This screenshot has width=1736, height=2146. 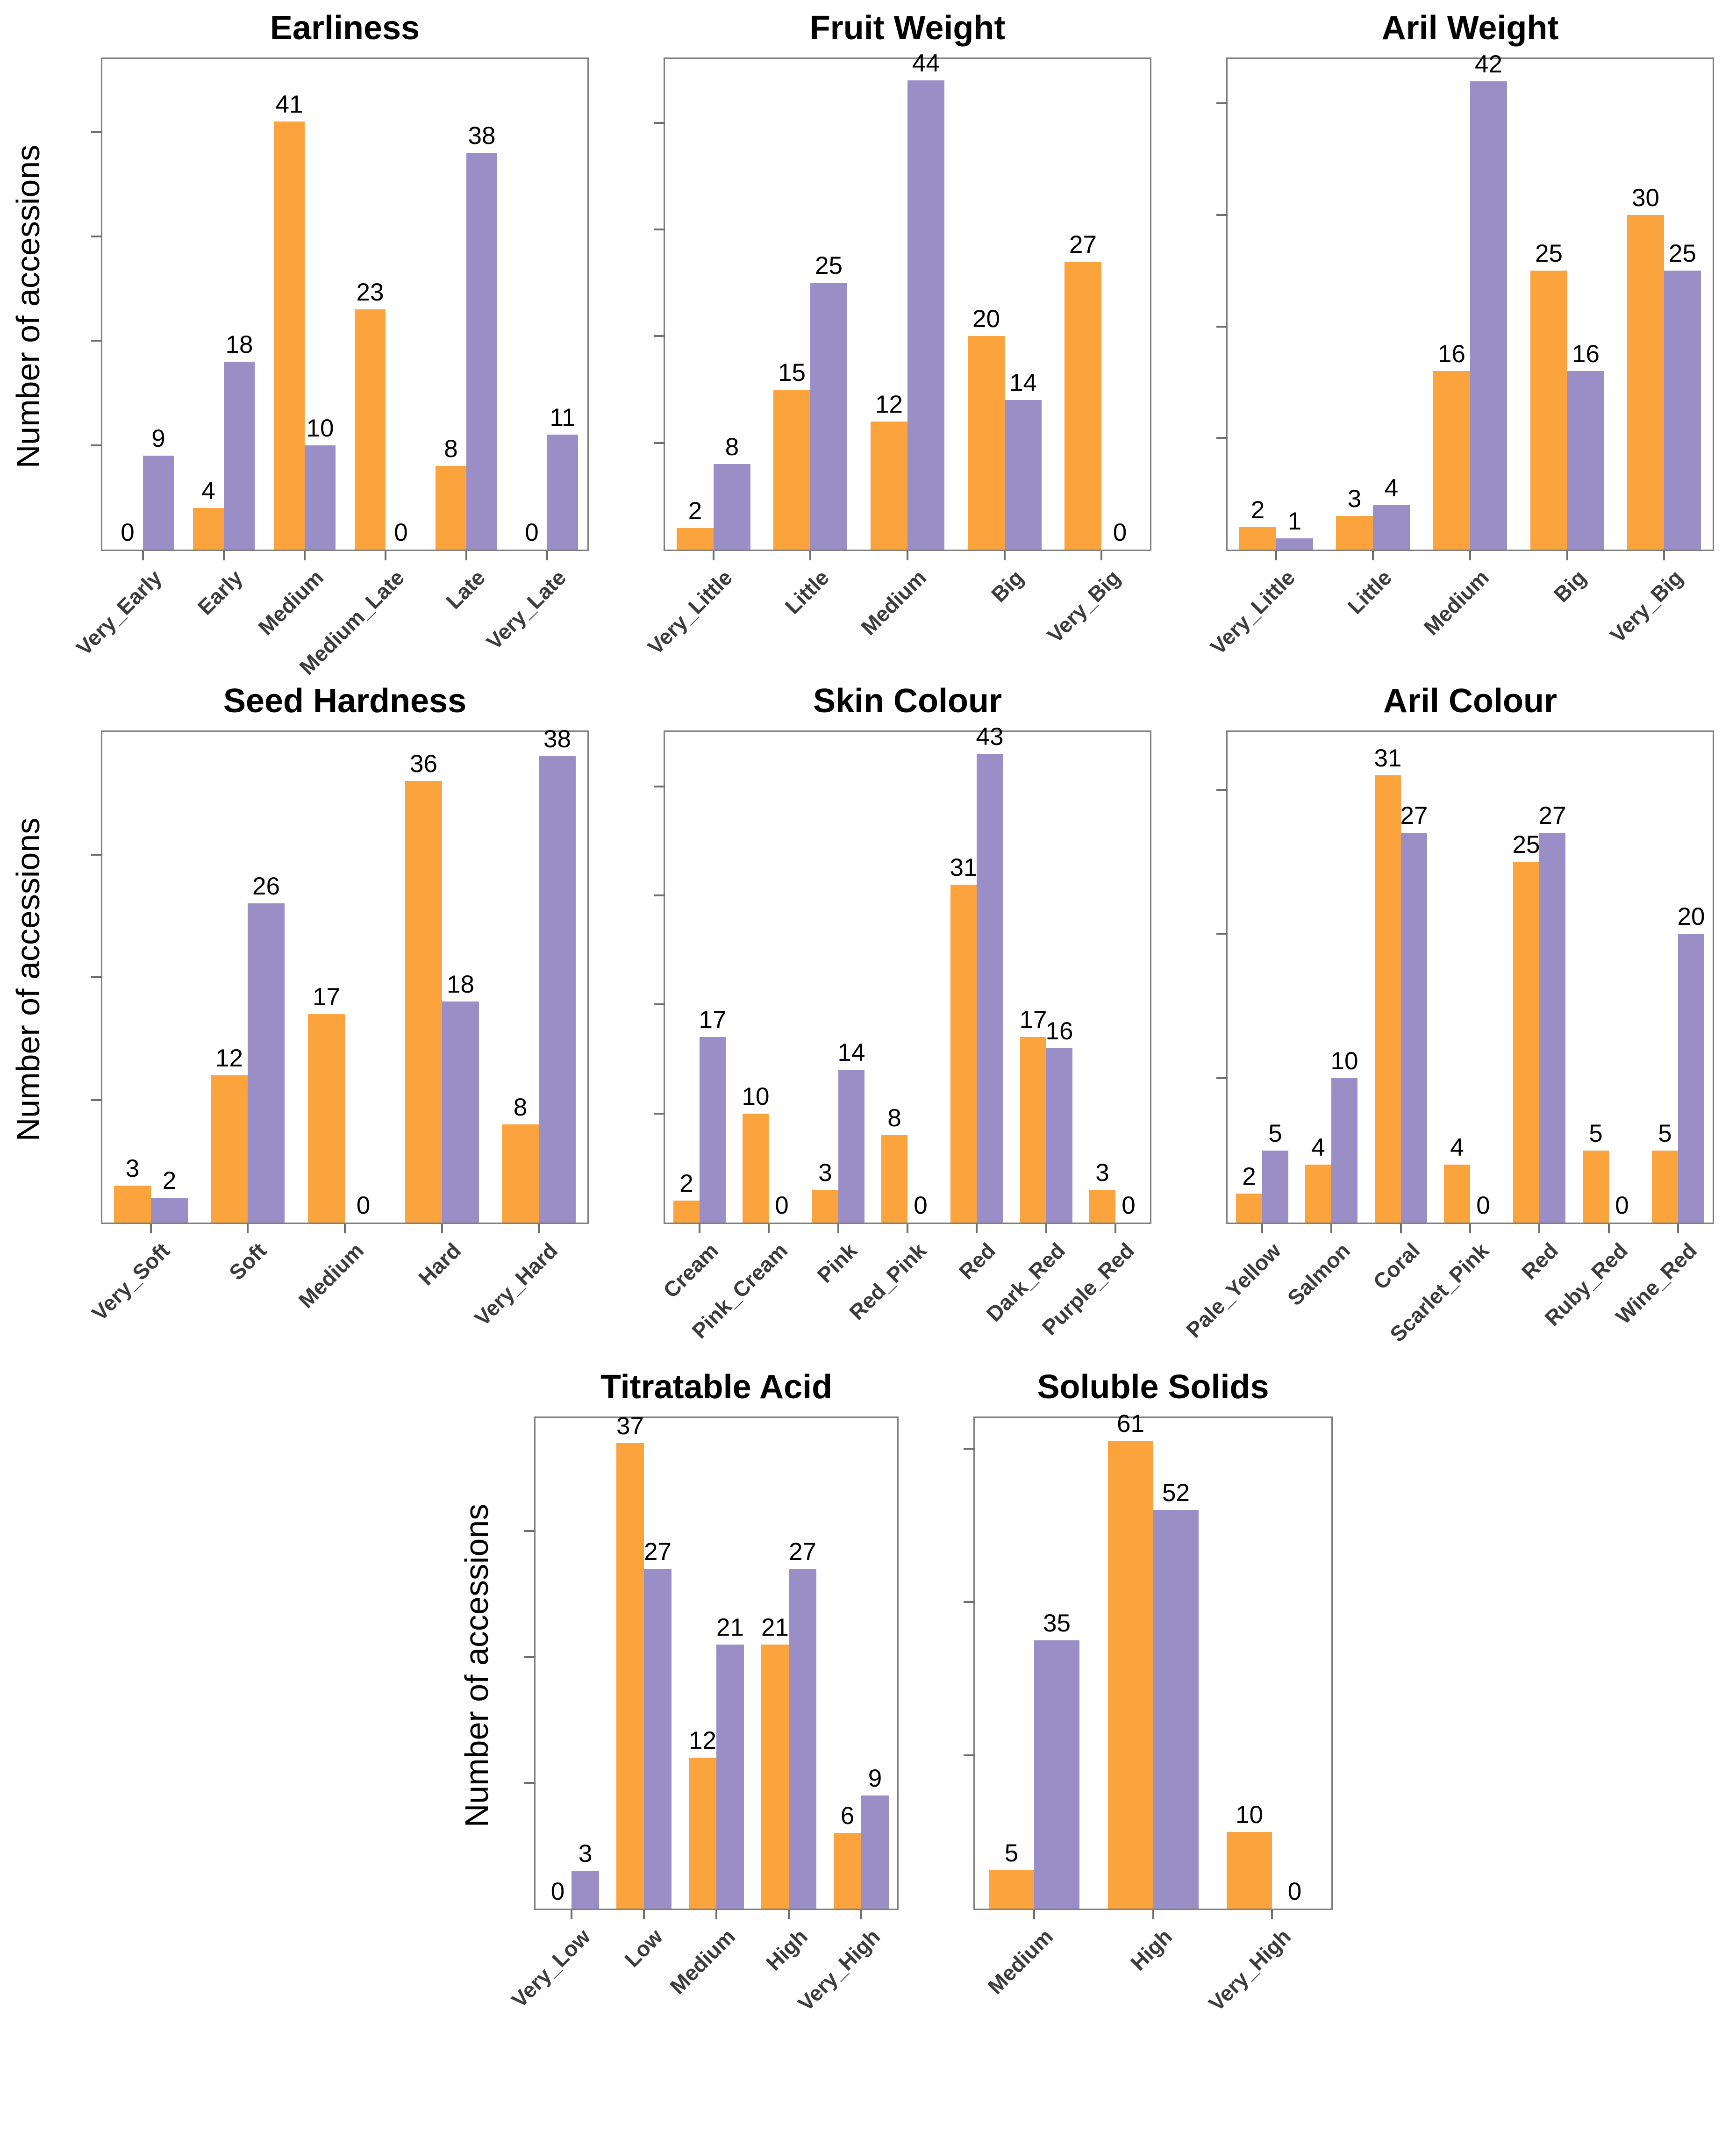 I want to click on bar-value-label: 14, so click(x=1023, y=383).